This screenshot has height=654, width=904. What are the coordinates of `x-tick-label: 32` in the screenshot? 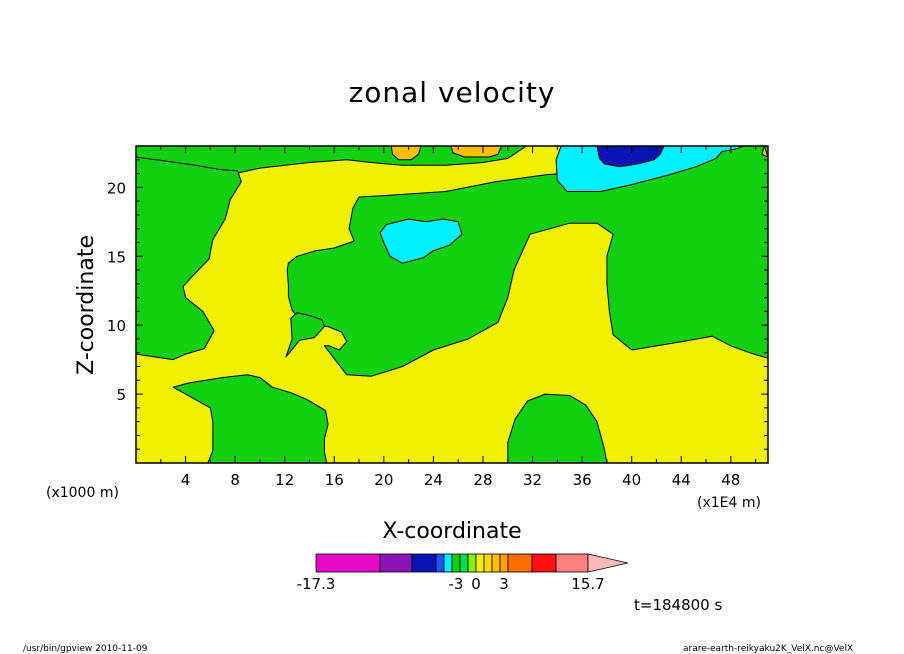 It's located at (532, 480).